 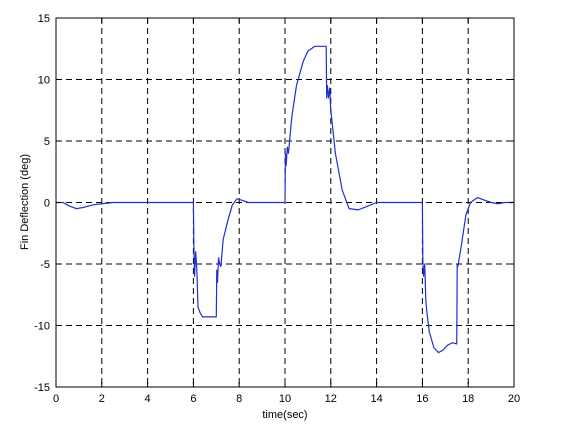 I want to click on y-tick-label: 15, so click(x=44, y=19).